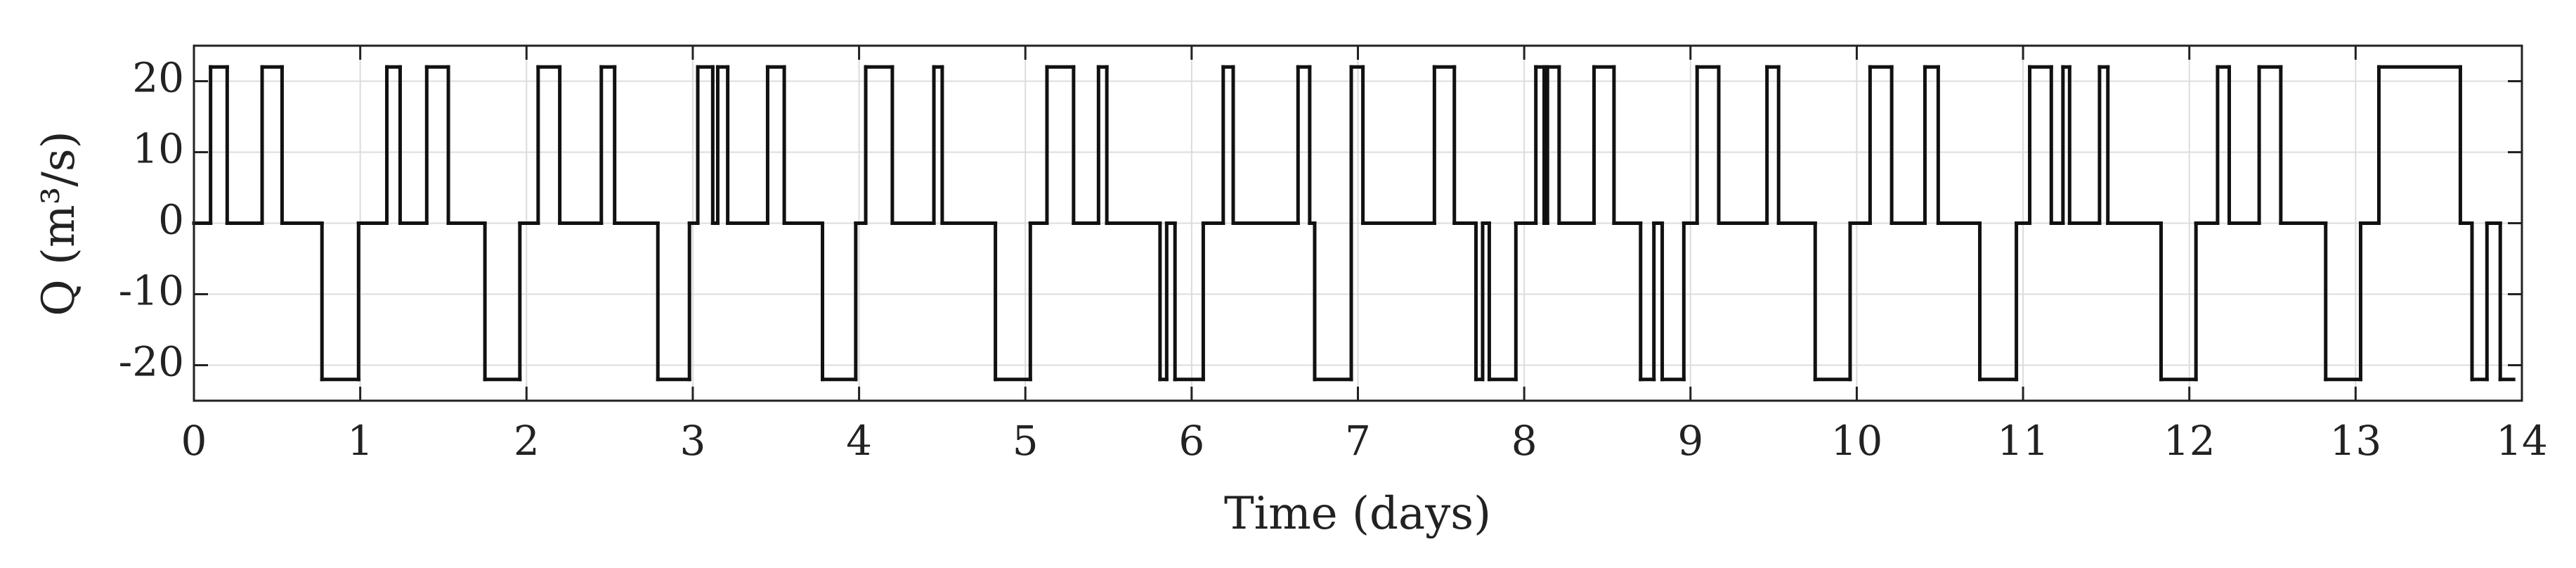 The image size is (2576, 568). What do you see at coordinates (151, 362) in the screenshot?
I see `y-tick-label: -20` at bounding box center [151, 362].